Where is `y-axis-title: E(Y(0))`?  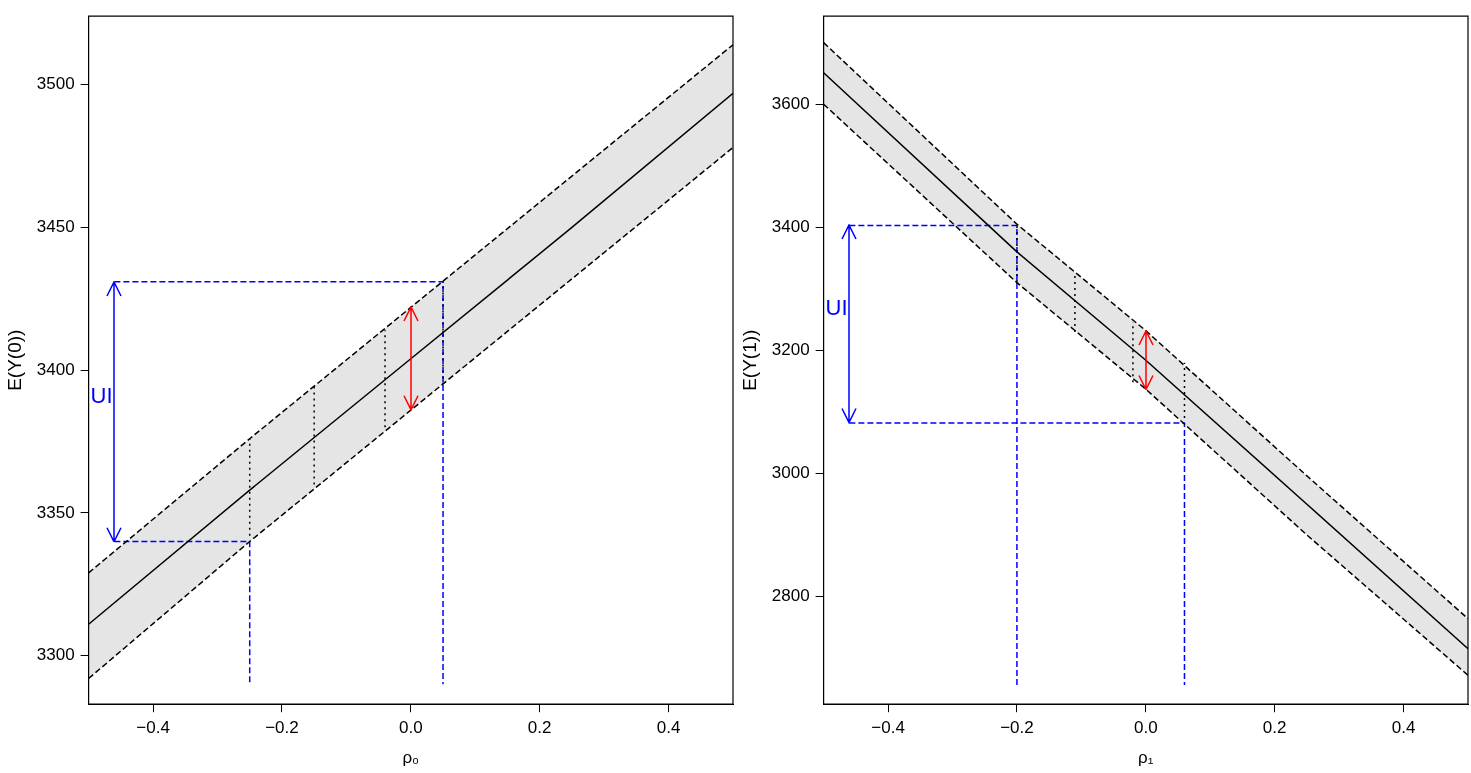
y-axis-title: E(Y(0)) is located at coordinates (14, 360).